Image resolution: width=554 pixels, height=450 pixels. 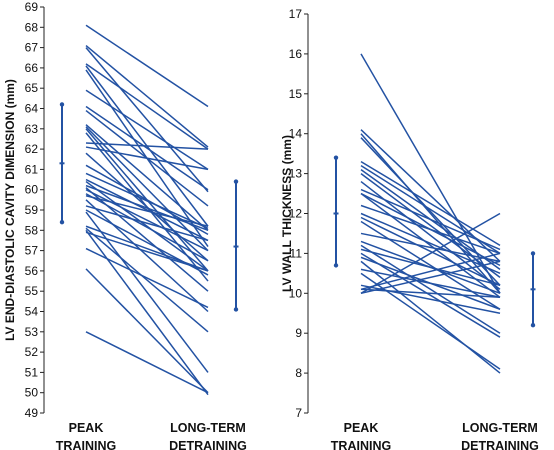 I want to click on chart1-y-axis-title: LV END-DIASTOLIC CAVITY DIMENSION (mm), so click(x=10, y=210).